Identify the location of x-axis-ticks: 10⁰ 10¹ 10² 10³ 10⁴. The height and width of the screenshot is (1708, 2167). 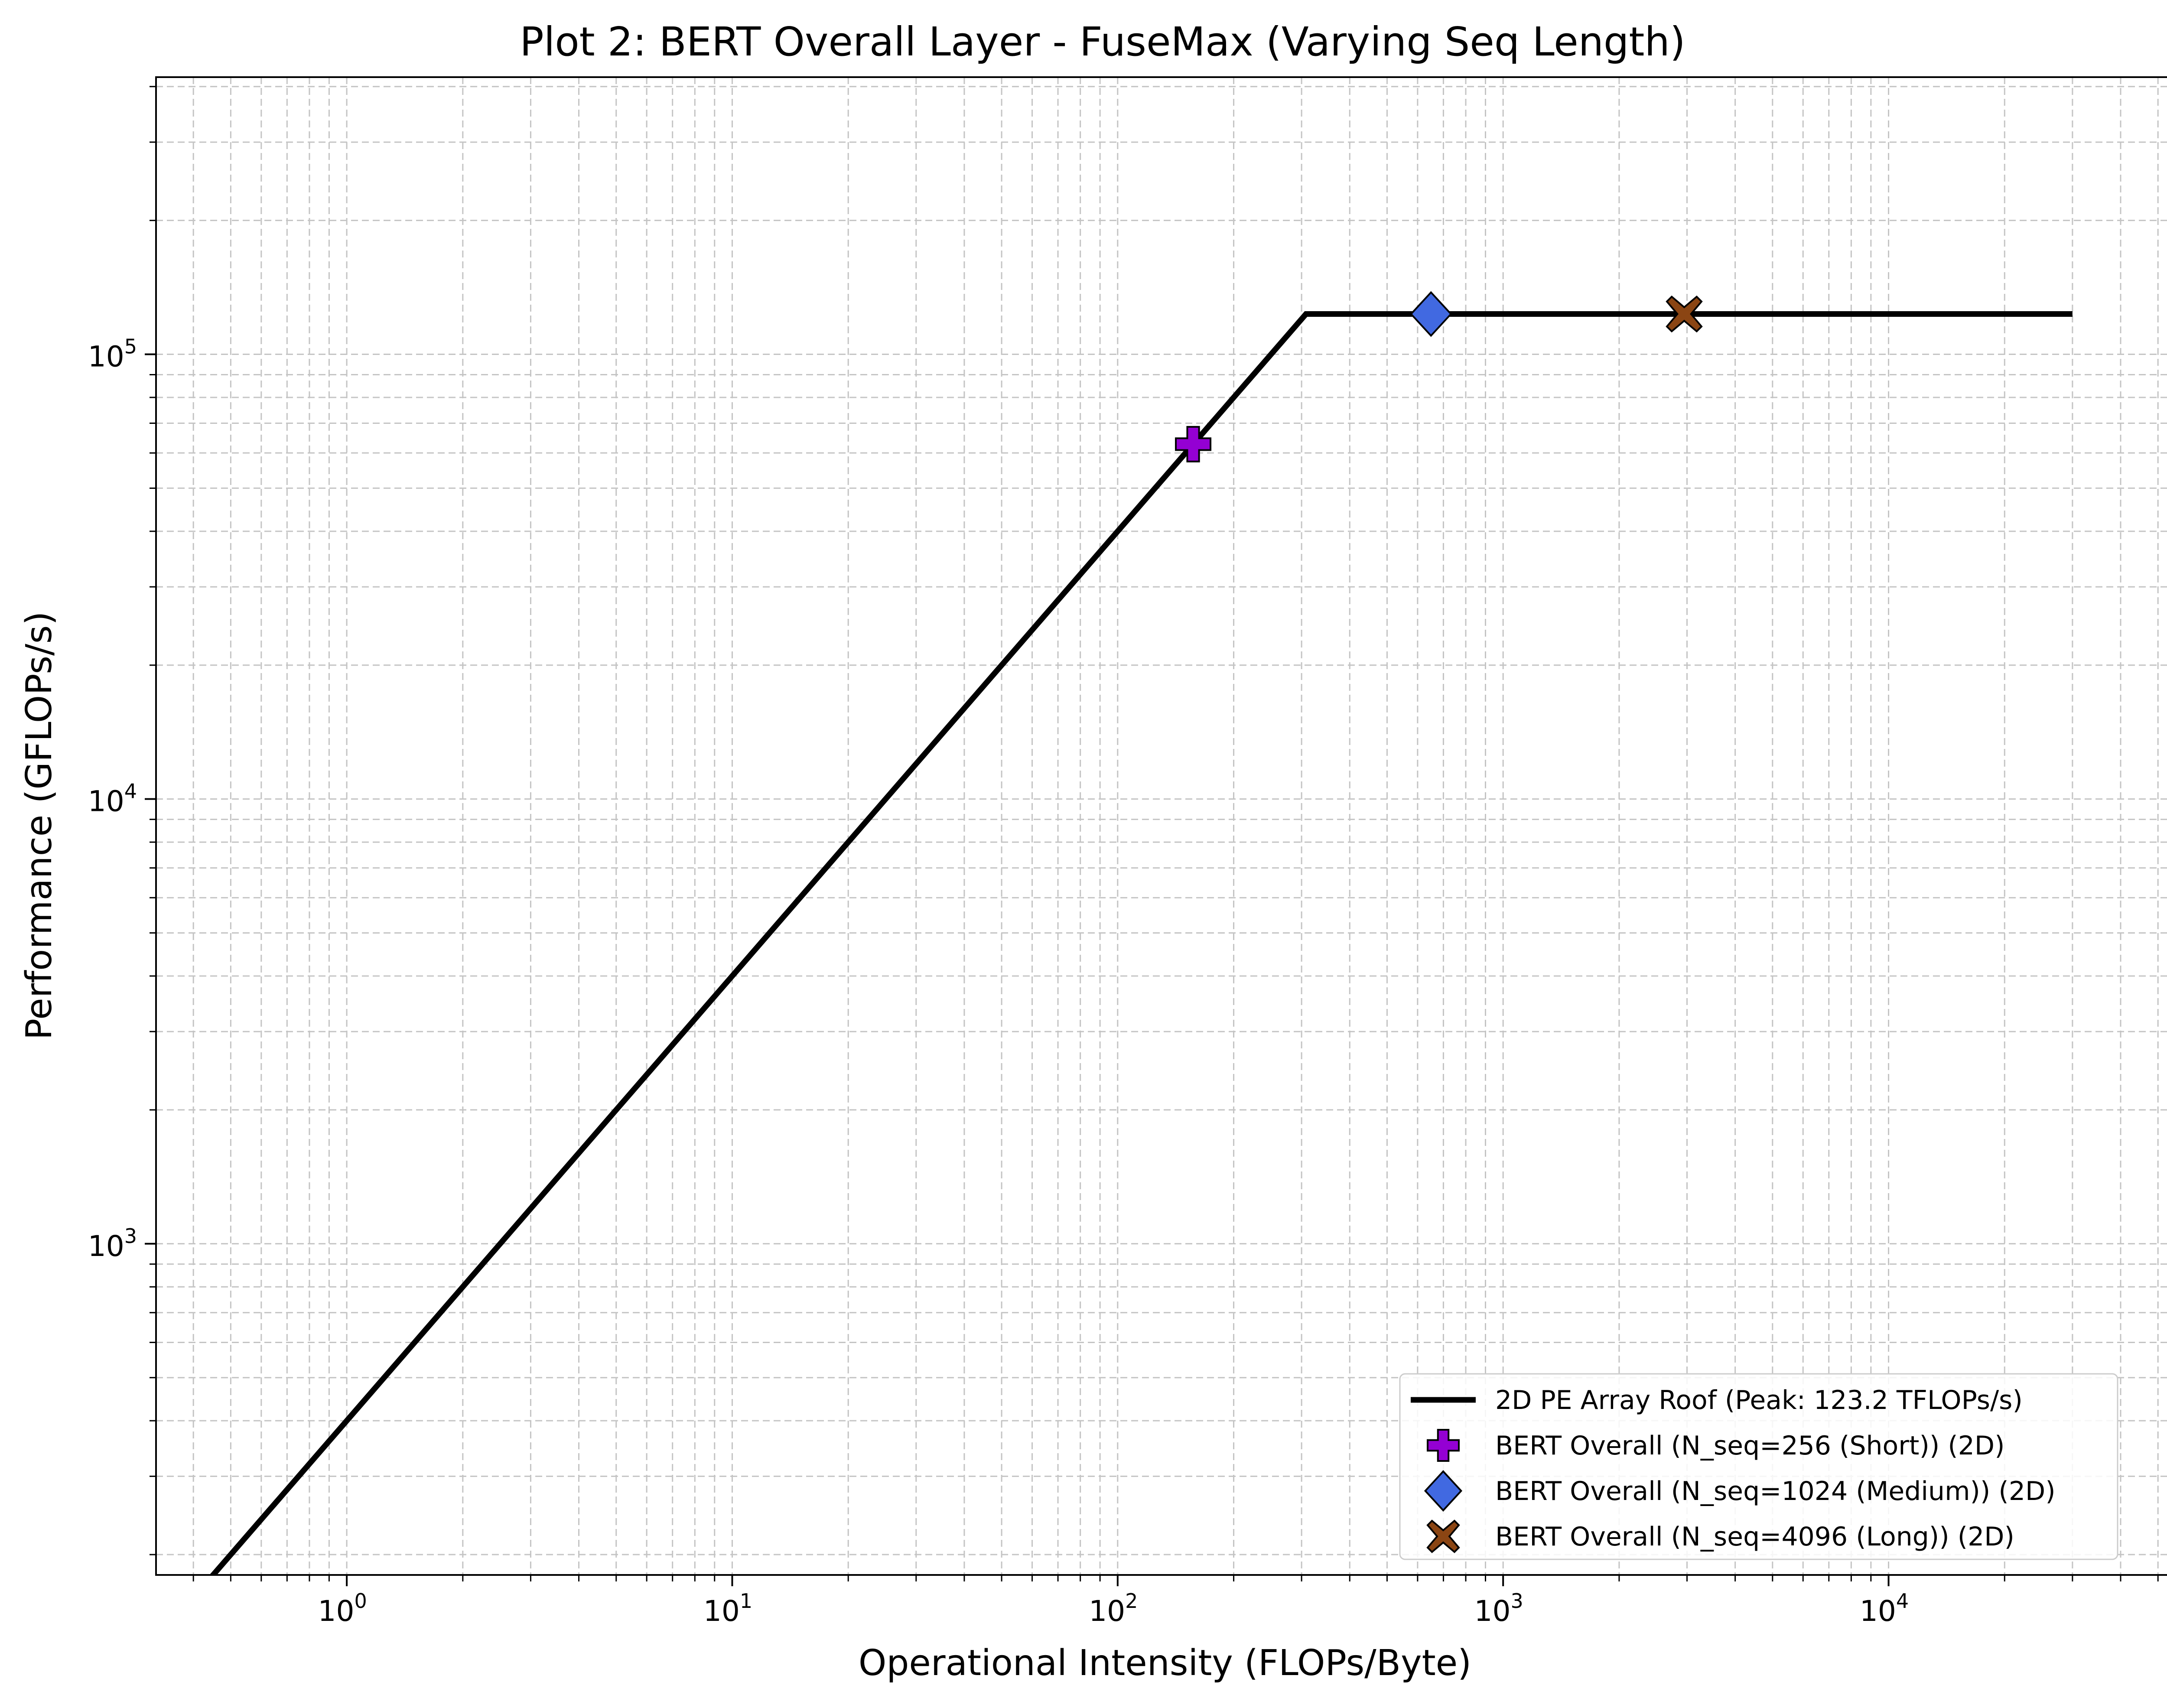
(1175, 1601).